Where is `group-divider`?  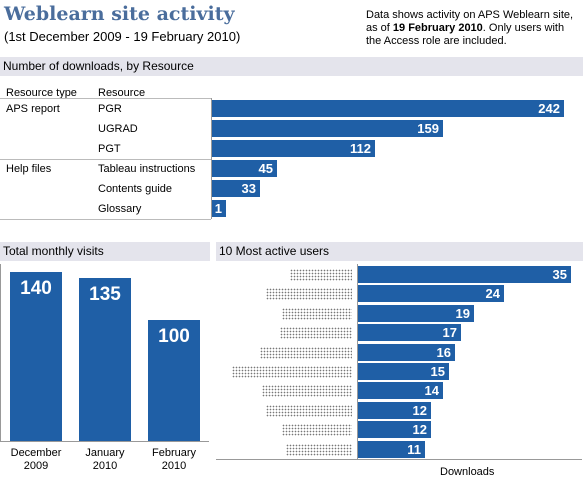 group-divider is located at coordinates (105, 159).